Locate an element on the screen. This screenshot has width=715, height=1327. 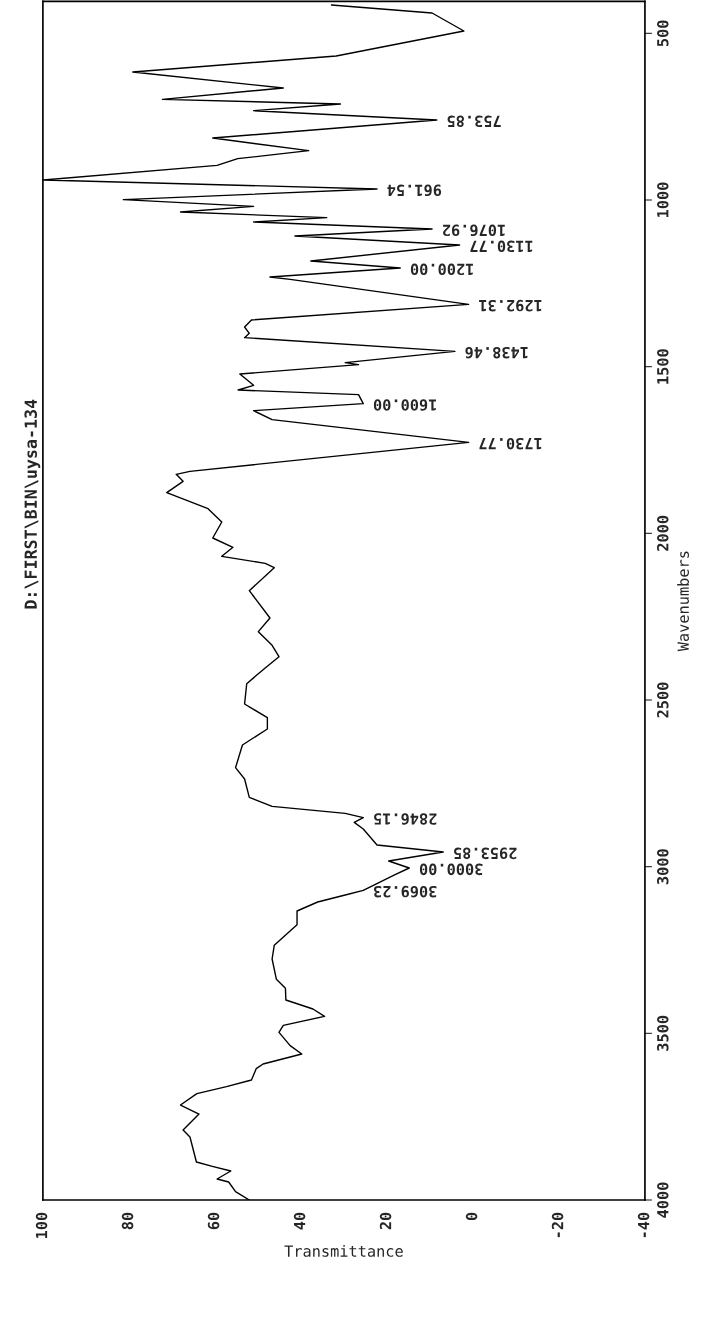
x-tick-label: 0 is located at coordinates (471, 1216).